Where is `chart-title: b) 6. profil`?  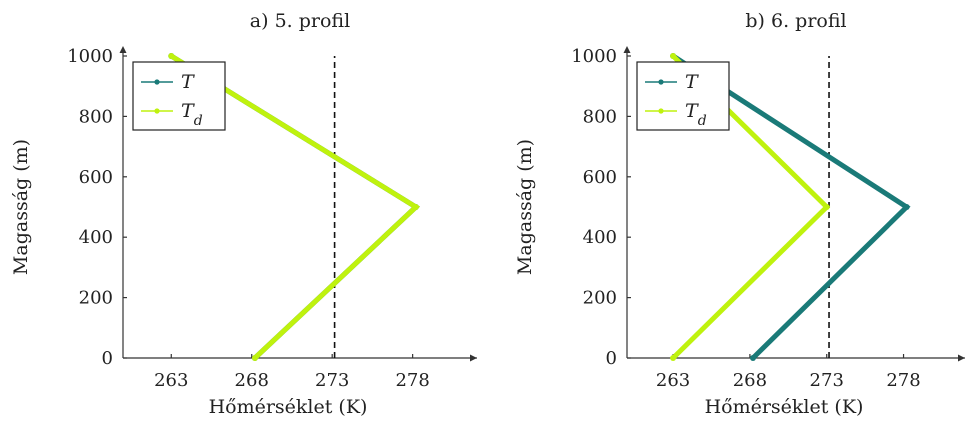
chart-title: b) 6. profil is located at coordinates (795, 21).